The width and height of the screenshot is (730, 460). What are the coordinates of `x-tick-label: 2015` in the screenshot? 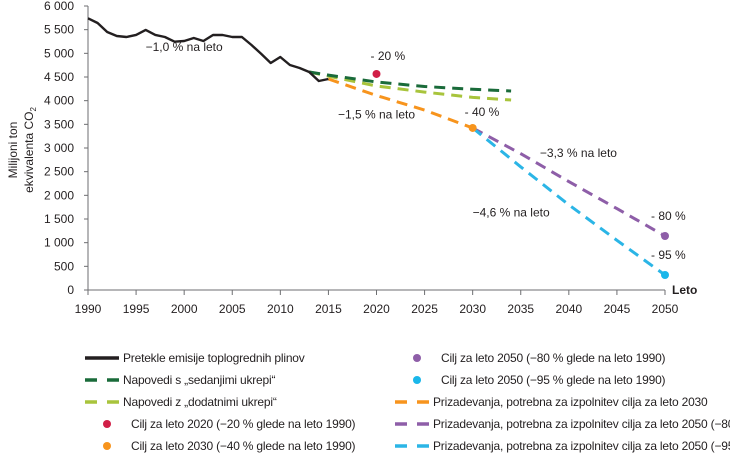 It's located at (328, 309).